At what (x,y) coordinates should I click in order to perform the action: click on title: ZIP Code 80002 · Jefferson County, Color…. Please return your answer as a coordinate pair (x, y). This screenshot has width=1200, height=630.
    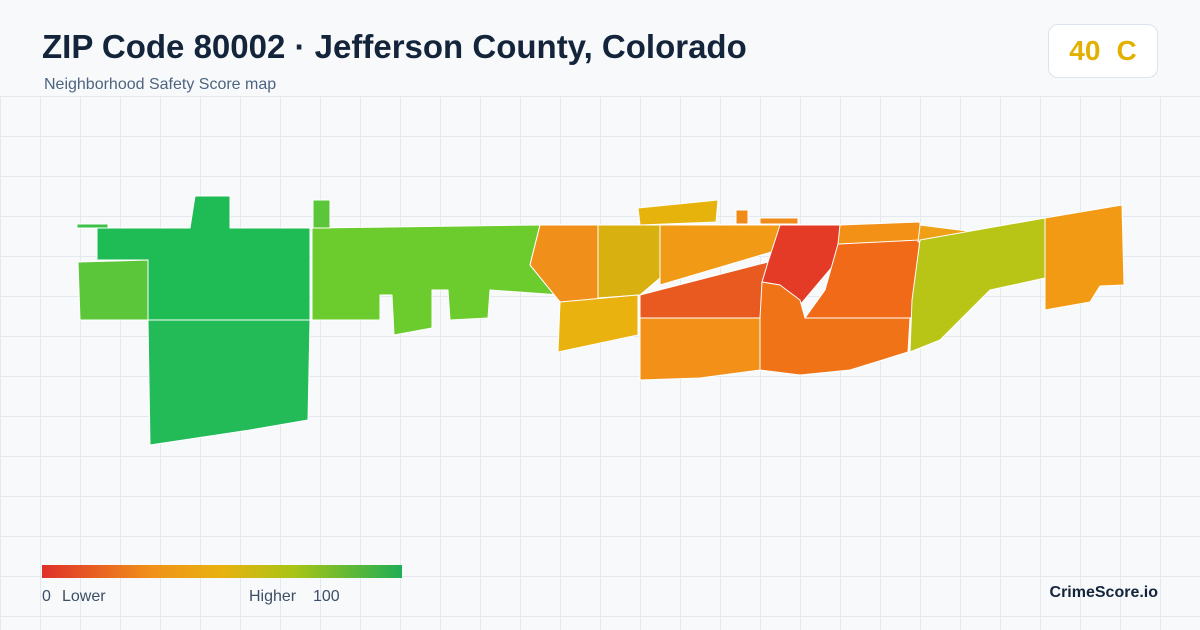
    Looking at the image, I should click on (394, 46).